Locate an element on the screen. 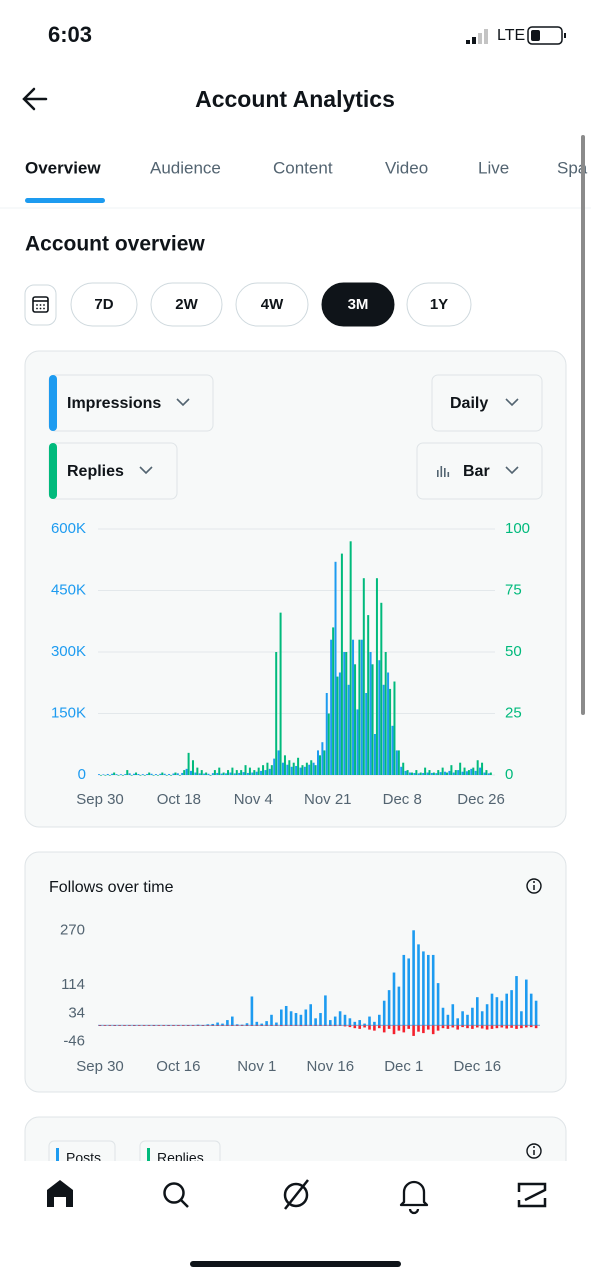 The image size is (591, 1280). y2-tick-label: 75 is located at coordinates (513, 589).